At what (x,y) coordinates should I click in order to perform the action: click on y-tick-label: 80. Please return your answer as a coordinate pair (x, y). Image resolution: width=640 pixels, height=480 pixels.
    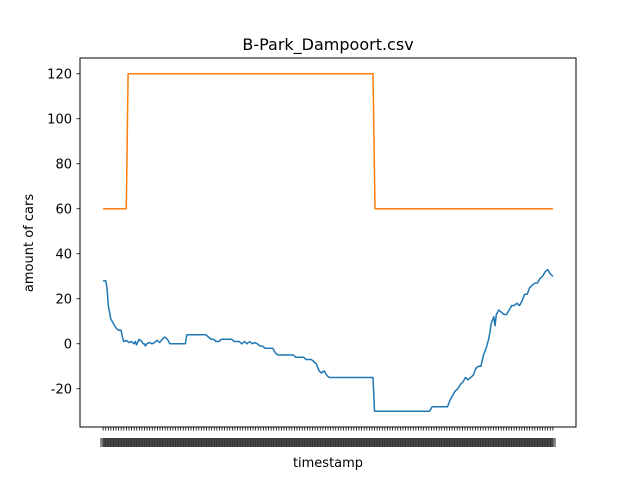
    Looking at the image, I should click on (63, 164).